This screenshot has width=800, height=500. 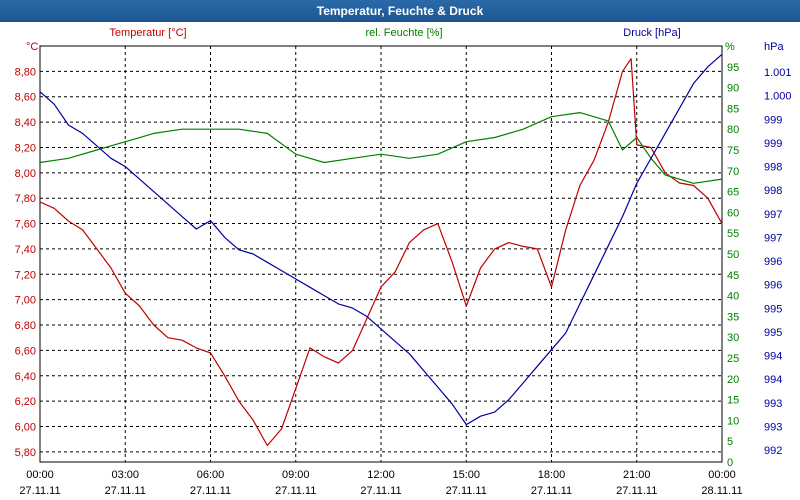 What do you see at coordinates (403, 33) in the screenshot?
I see `axis-title-humidity: rel. Feuchte [%]` at bounding box center [403, 33].